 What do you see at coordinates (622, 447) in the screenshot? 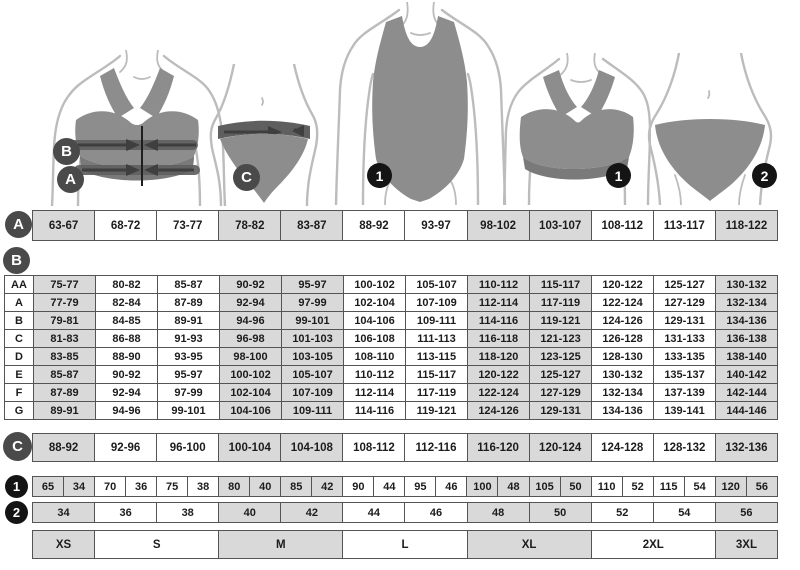
I see `hip-range-cell: 124-128` at bounding box center [622, 447].